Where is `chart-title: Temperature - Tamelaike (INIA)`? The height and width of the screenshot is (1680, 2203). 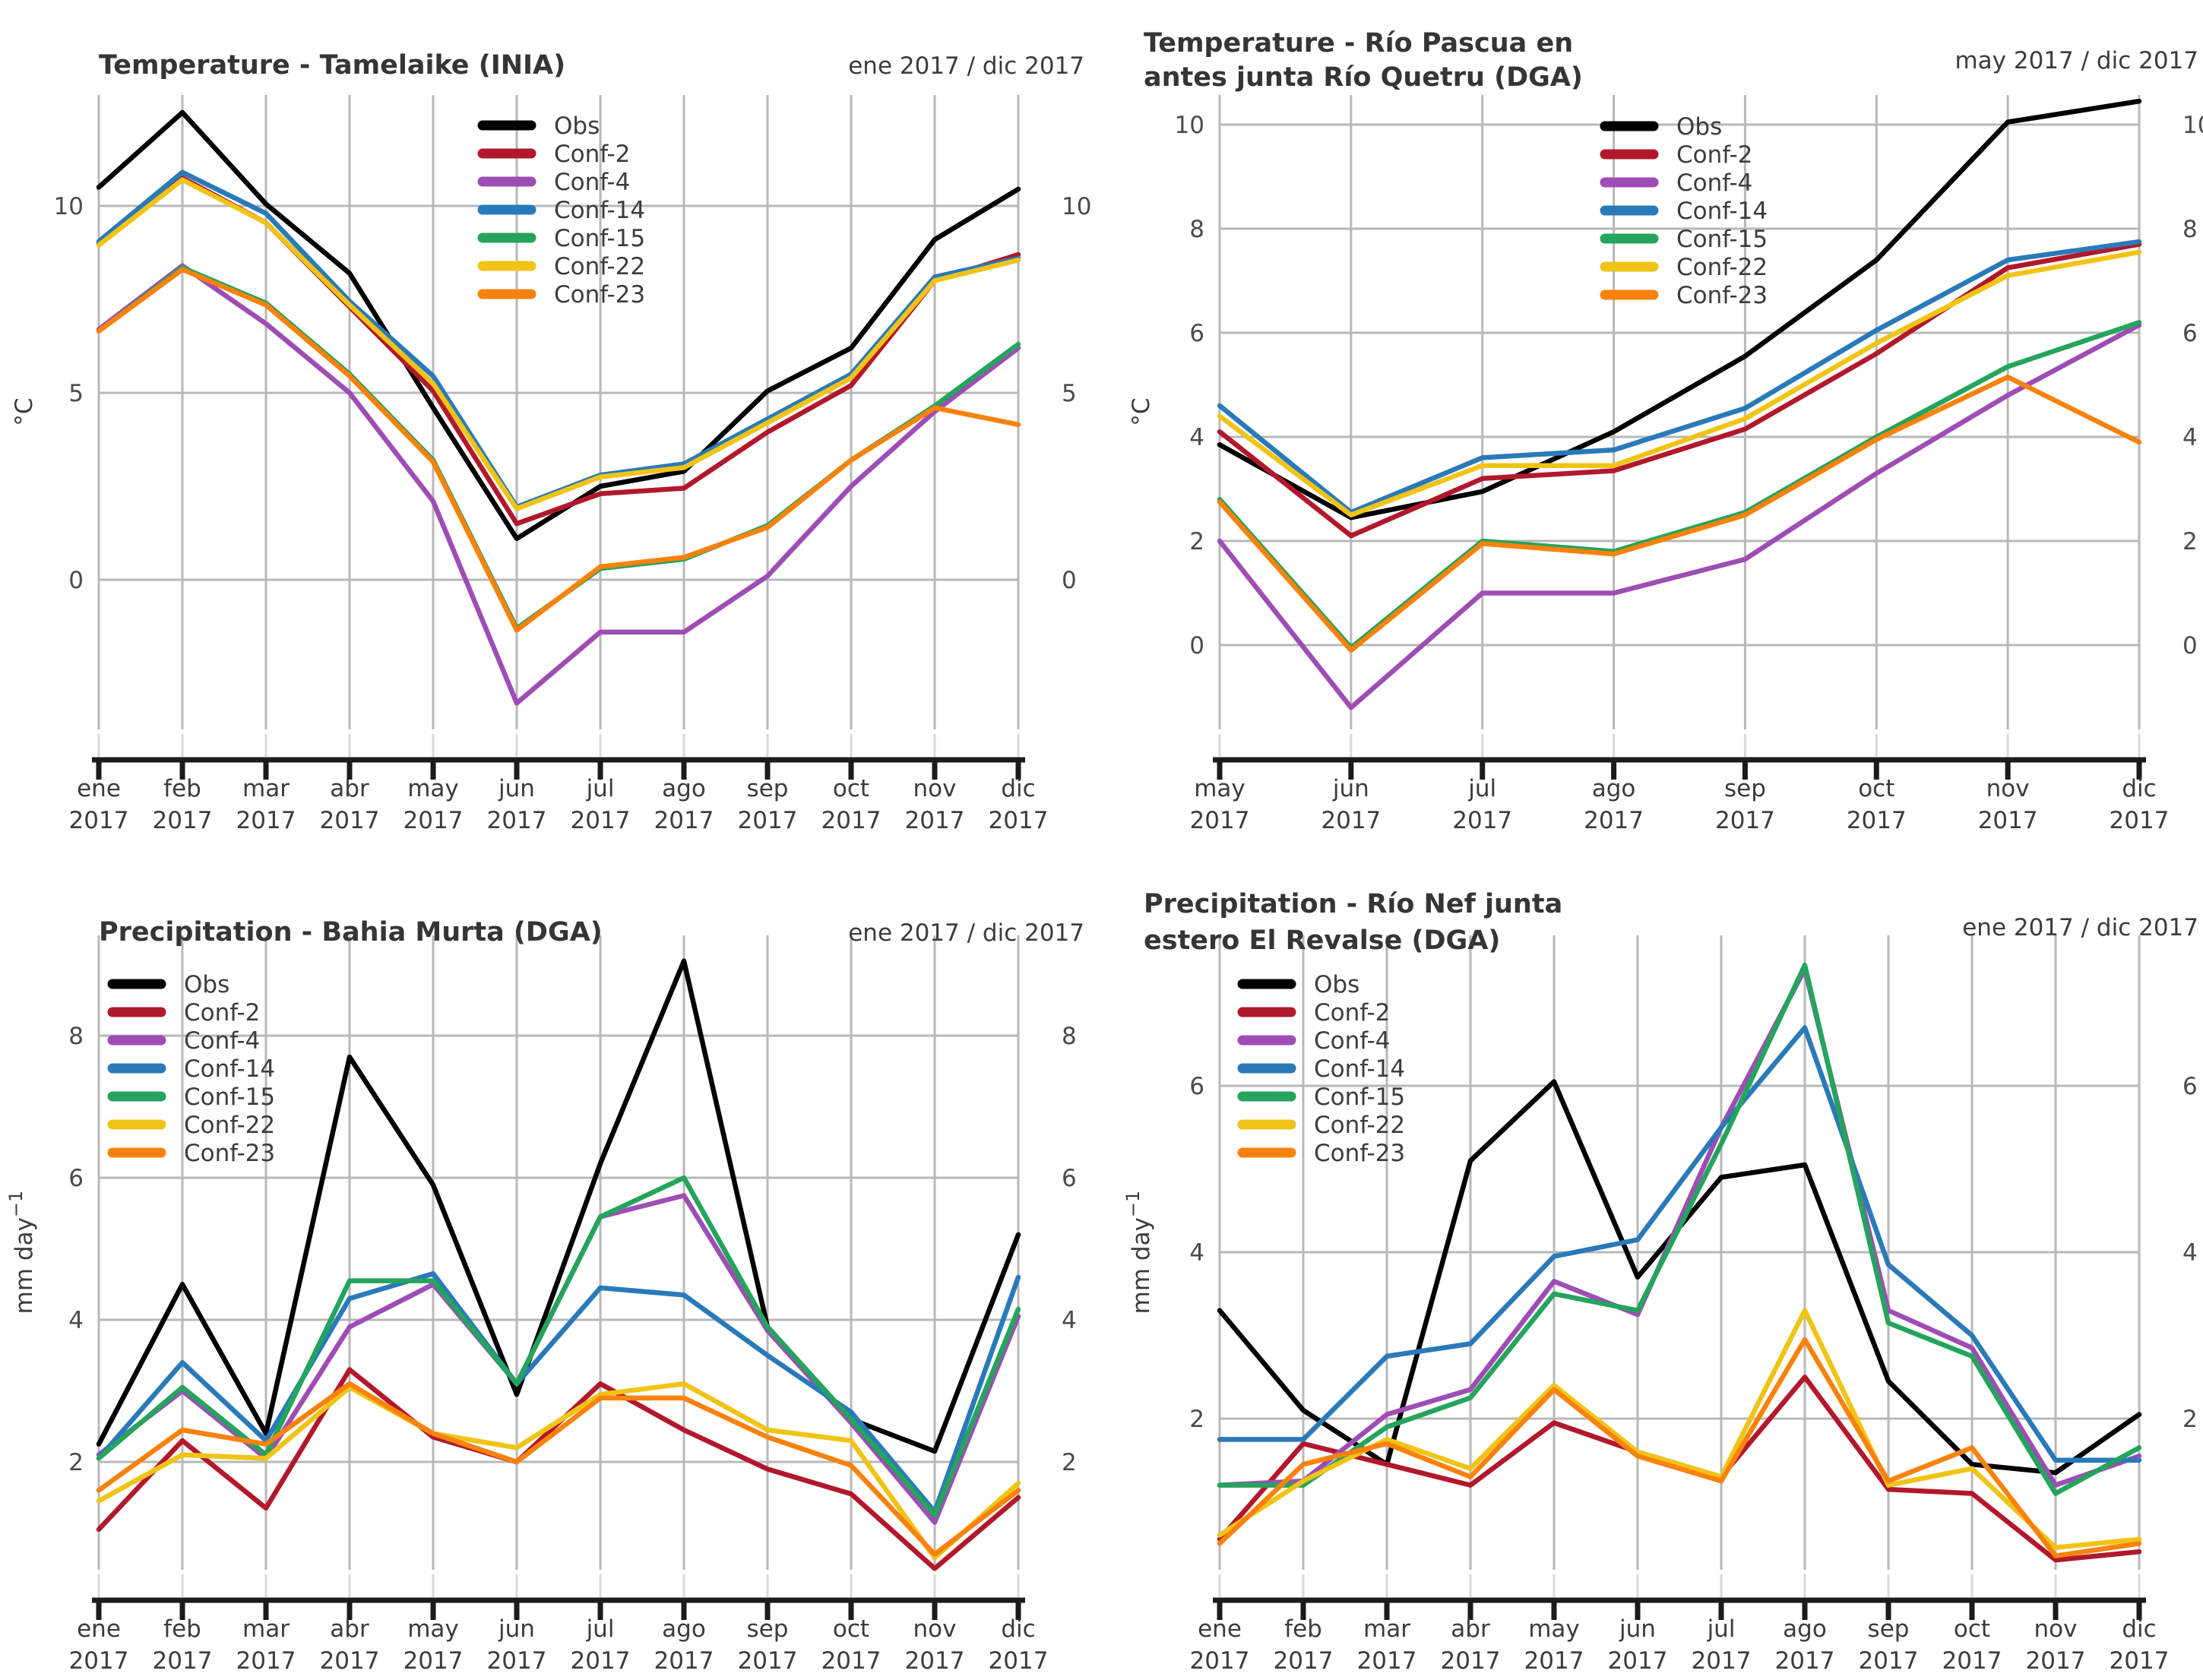 chart-title: Temperature - Tamelaike (INIA) is located at coordinates (332, 65).